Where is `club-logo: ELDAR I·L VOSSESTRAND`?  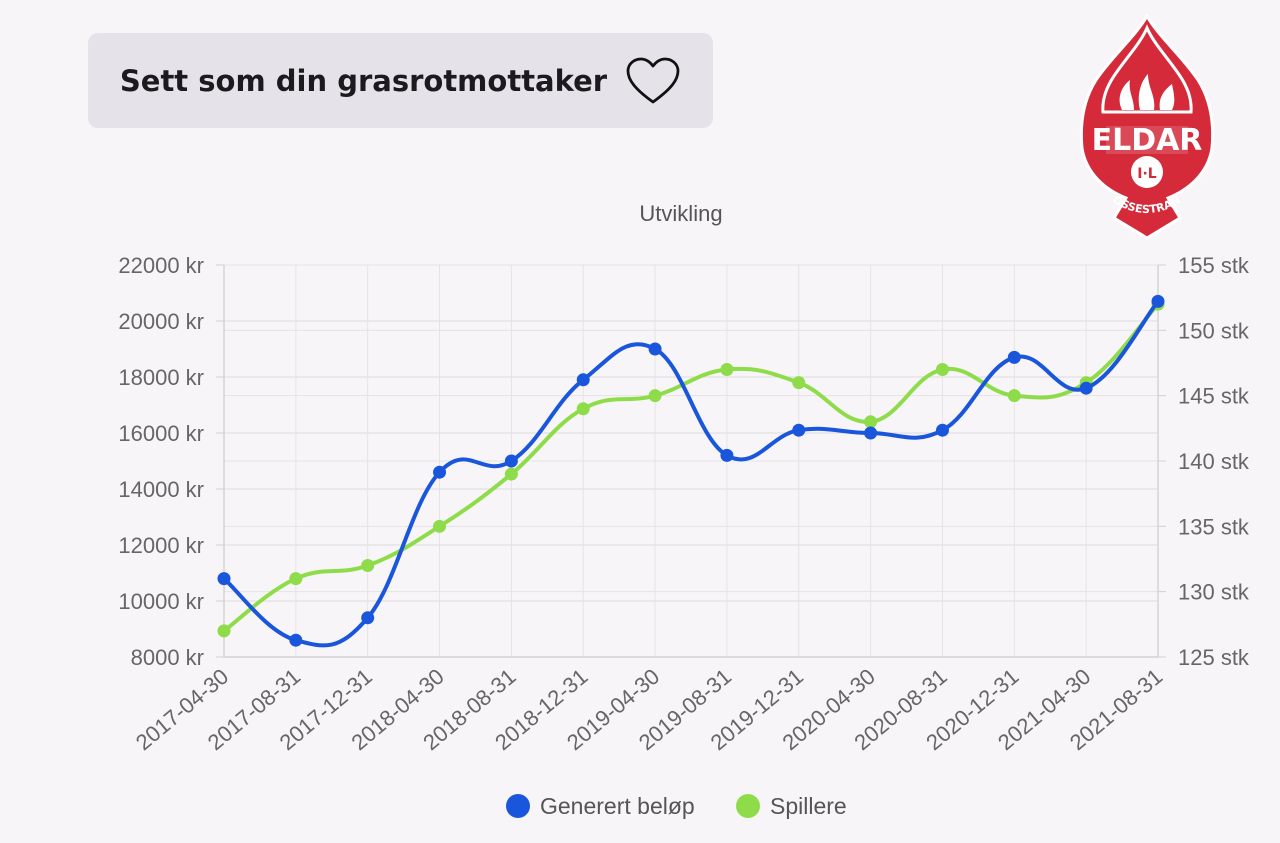 club-logo: ELDAR I·L VOSSESTRAND is located at coordinates (1145, 127).